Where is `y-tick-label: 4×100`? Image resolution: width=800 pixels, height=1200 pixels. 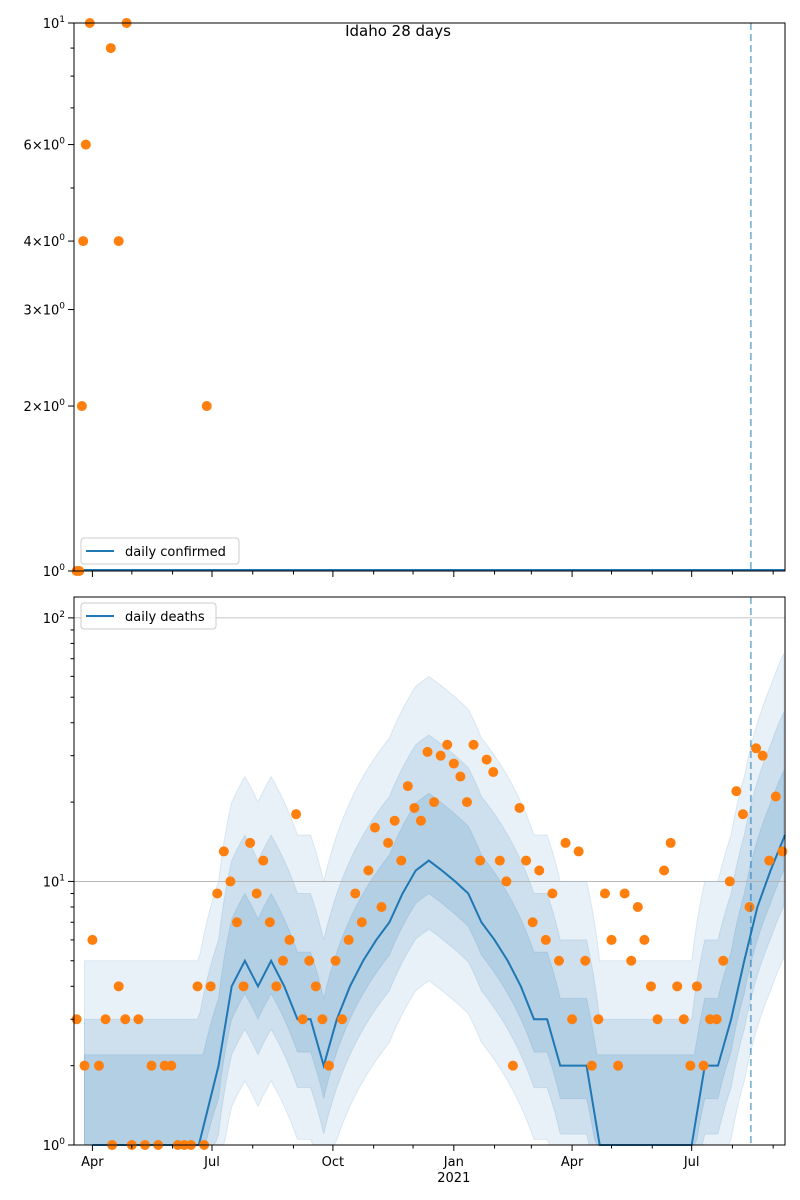
y-tick-label: 4×100 is located at coordinates (45, 241).